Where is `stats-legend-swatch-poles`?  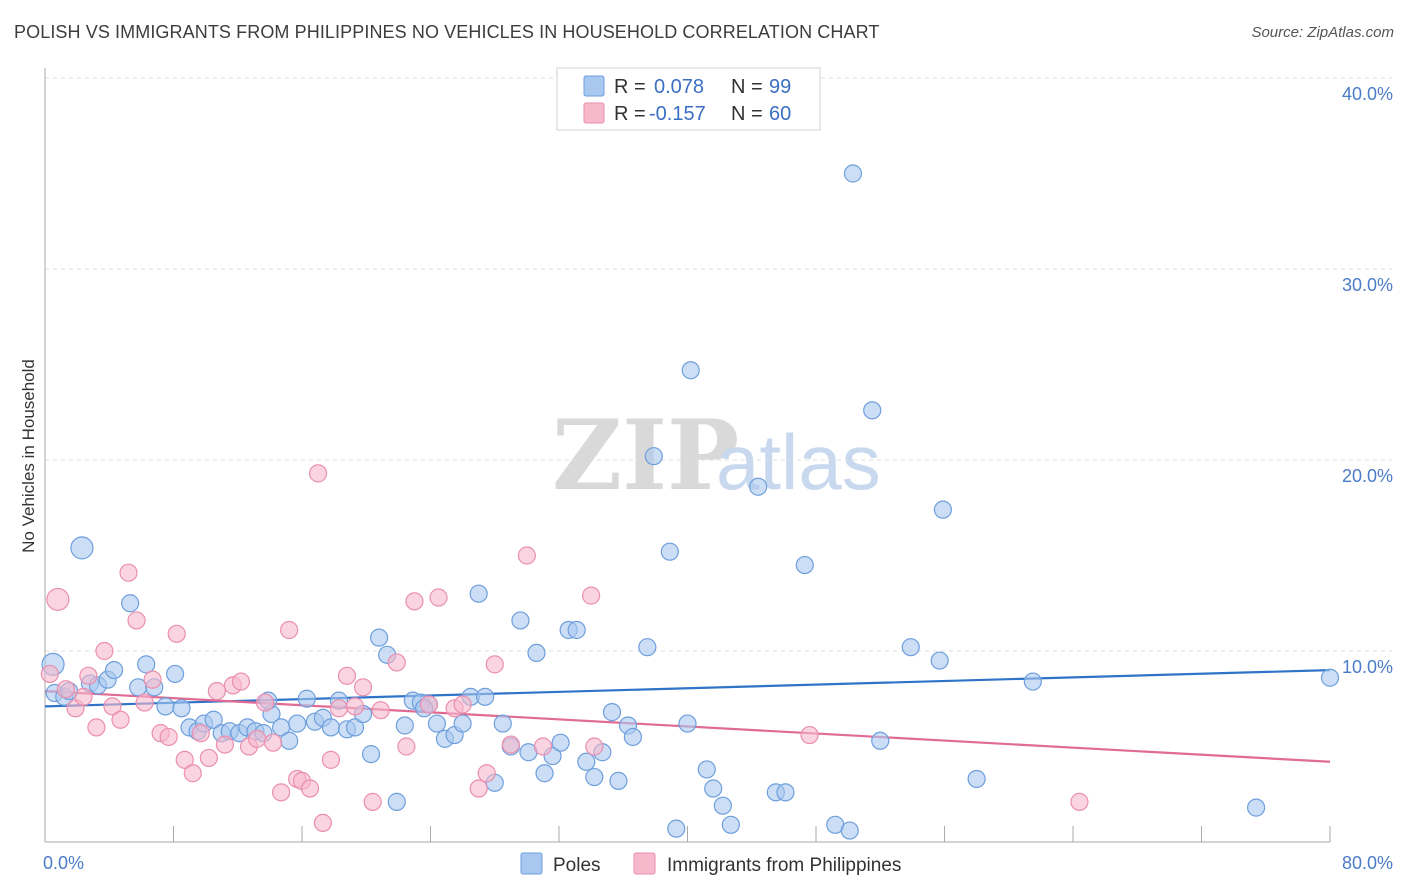 stats-legend-swatch-poles is located at coordinates (594, 86).